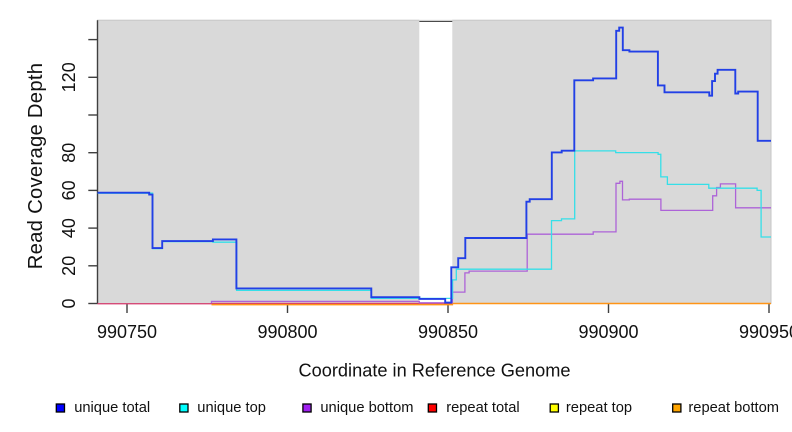 The width and height of the screenshot is (792, 432). What do you see at coordinates (448, 332) in the screenshot?
I see `svg-text: 990850` at bounding box center [448, 332].